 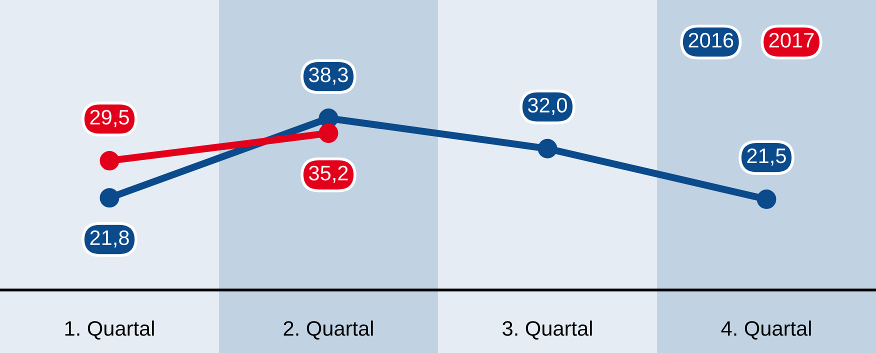 I want to click on data-label: 35,2, so click(x=328, y=174).